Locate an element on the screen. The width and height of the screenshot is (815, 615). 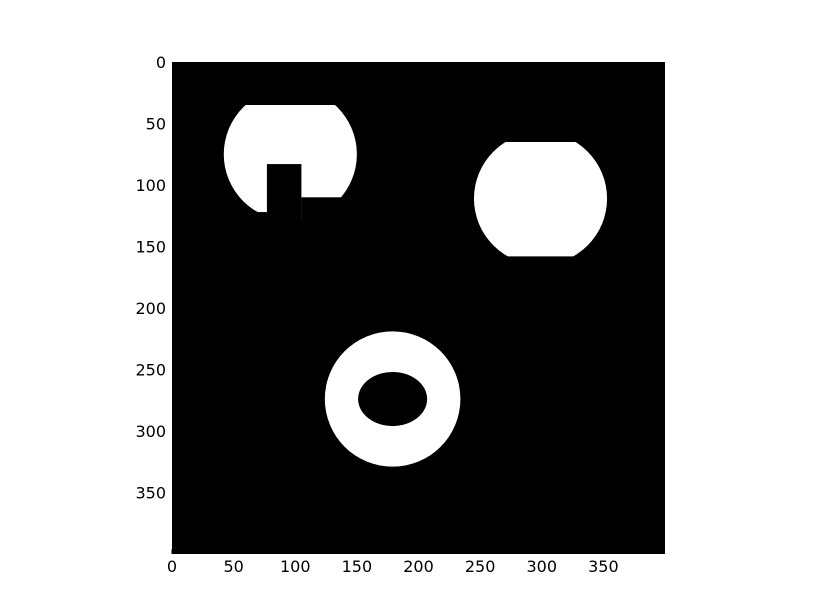
y-tick-label: 350 is located at coordinates (150, 493).